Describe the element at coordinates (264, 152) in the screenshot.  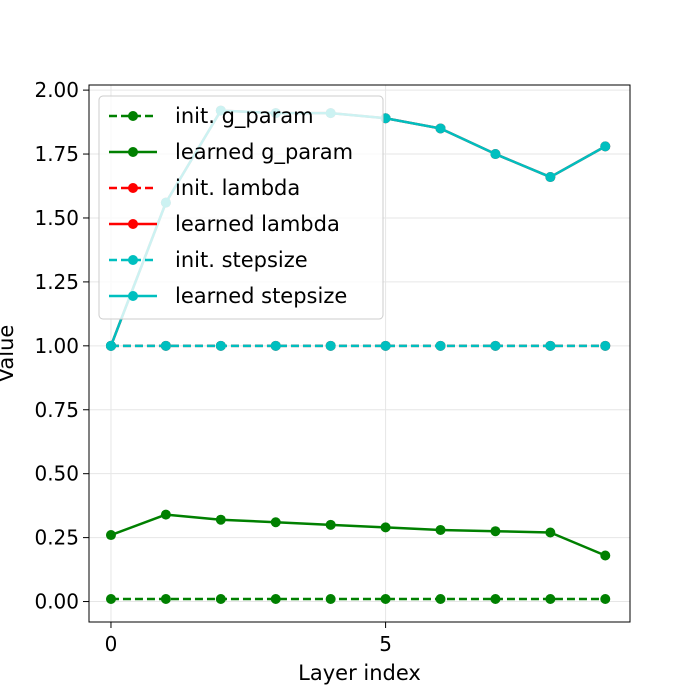
I see `legend-label: learned g_param` at that location.